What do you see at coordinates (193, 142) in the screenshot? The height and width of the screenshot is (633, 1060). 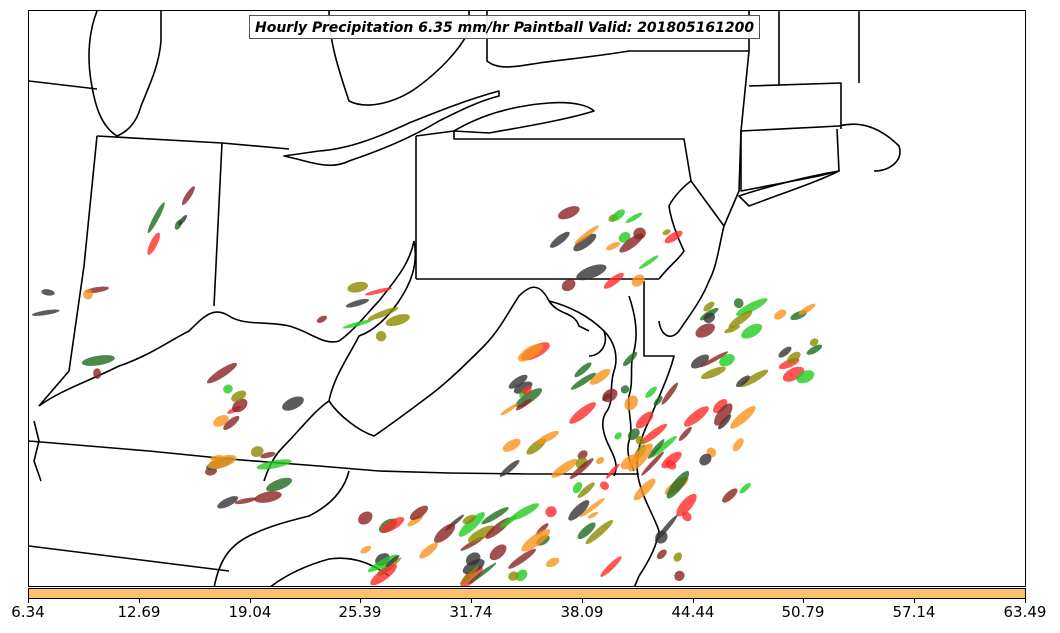 I see `border-mi` at bounding box center [193, 142].